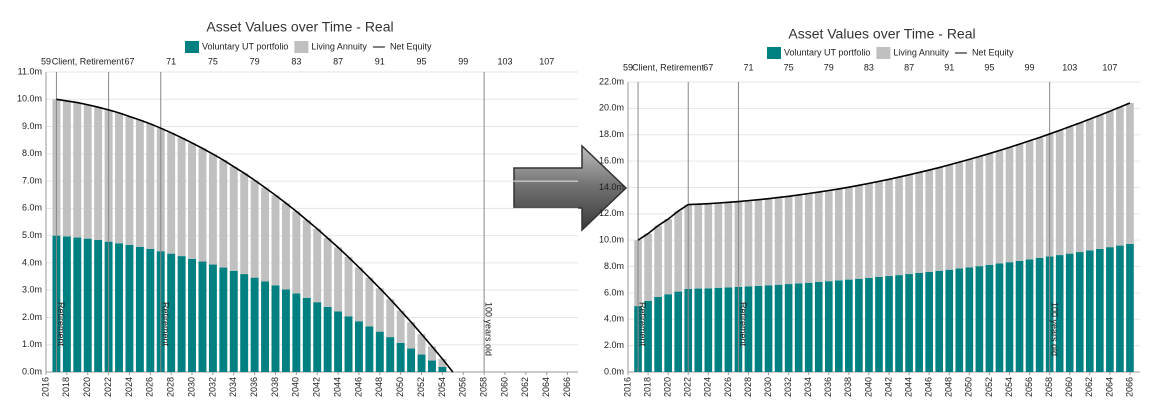 This screenshot has height=418, width=1168. I want to click on x2-tick-label: 75, so click(213, 61).